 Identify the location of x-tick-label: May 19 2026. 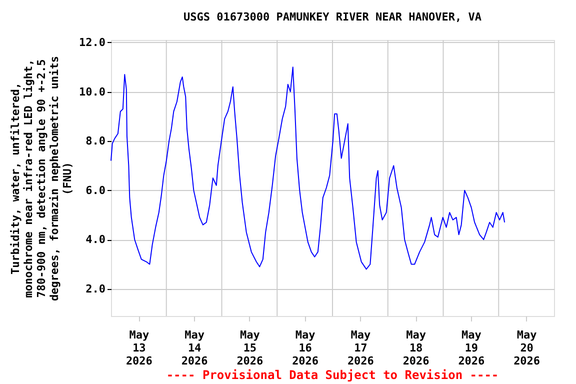
(472, 348).